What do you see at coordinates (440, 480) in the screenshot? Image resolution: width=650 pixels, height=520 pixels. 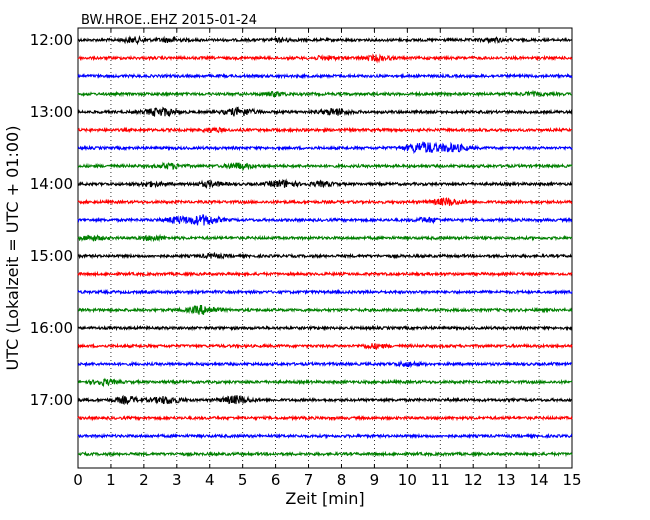 I see `x-tick-label: 11` at bounding box center [440, 480].